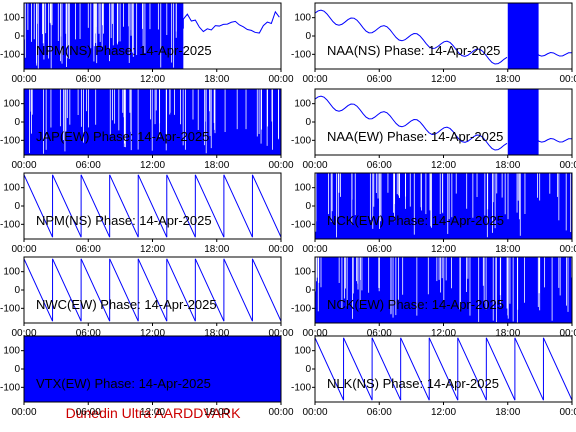 The width and height of the screenshot is (576, 432). What do you see at coordinates (123, 383) in the screenshot?
I see `panel-title: VTX(EW) Phase: 14-Apr-2025` at bounding box center [123, 383].